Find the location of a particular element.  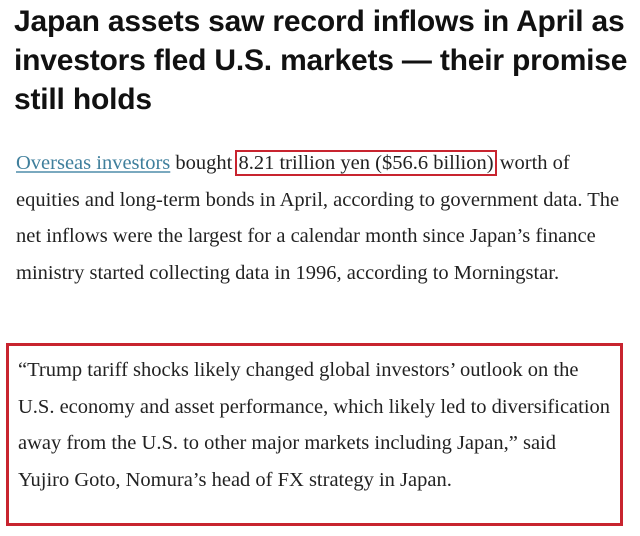

overseas-investors-link: Overseas investors is located at coordinates (93, 163).